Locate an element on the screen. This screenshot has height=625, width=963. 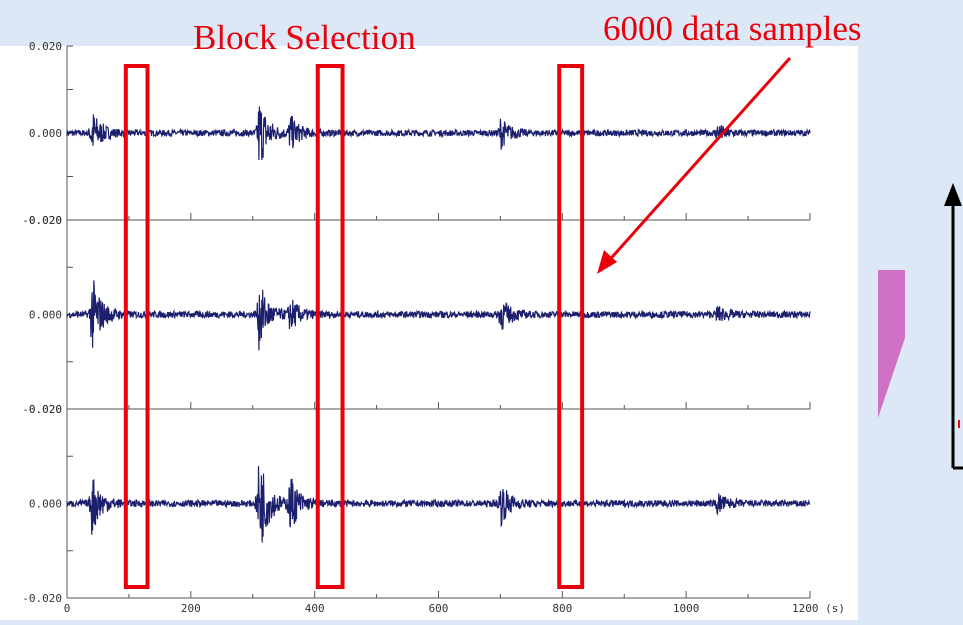
x-tick-label: 1000 is located at coordinates (686, 608).